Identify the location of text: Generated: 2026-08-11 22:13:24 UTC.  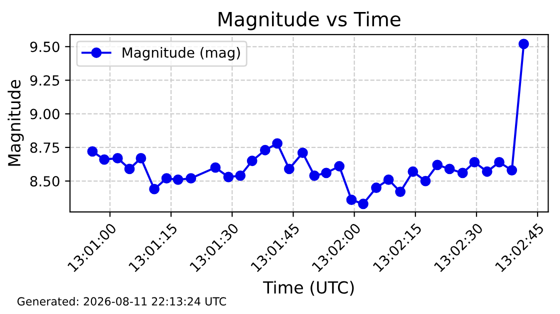
(121, 301).